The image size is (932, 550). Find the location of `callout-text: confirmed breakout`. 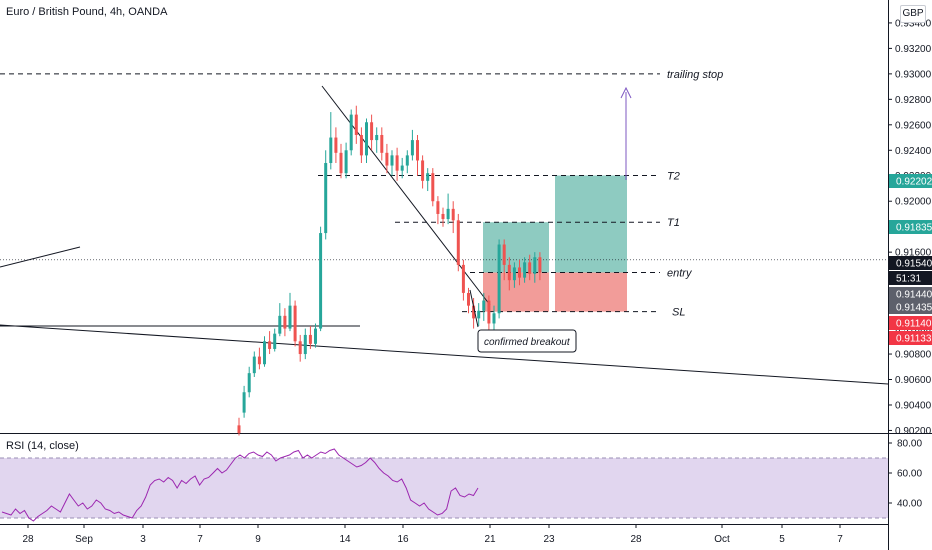

callout-text: confirmed breakout is located at coordinates (527, 342).